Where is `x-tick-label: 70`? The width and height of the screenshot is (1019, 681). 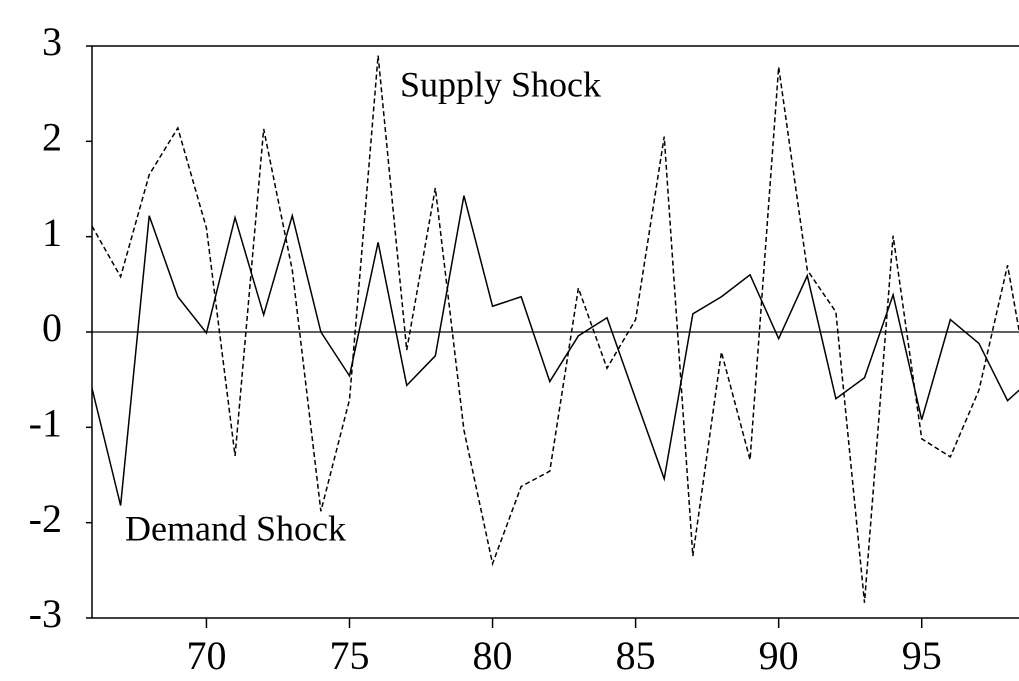 x-tick-label: 70 is located at coordinates (206, 655).